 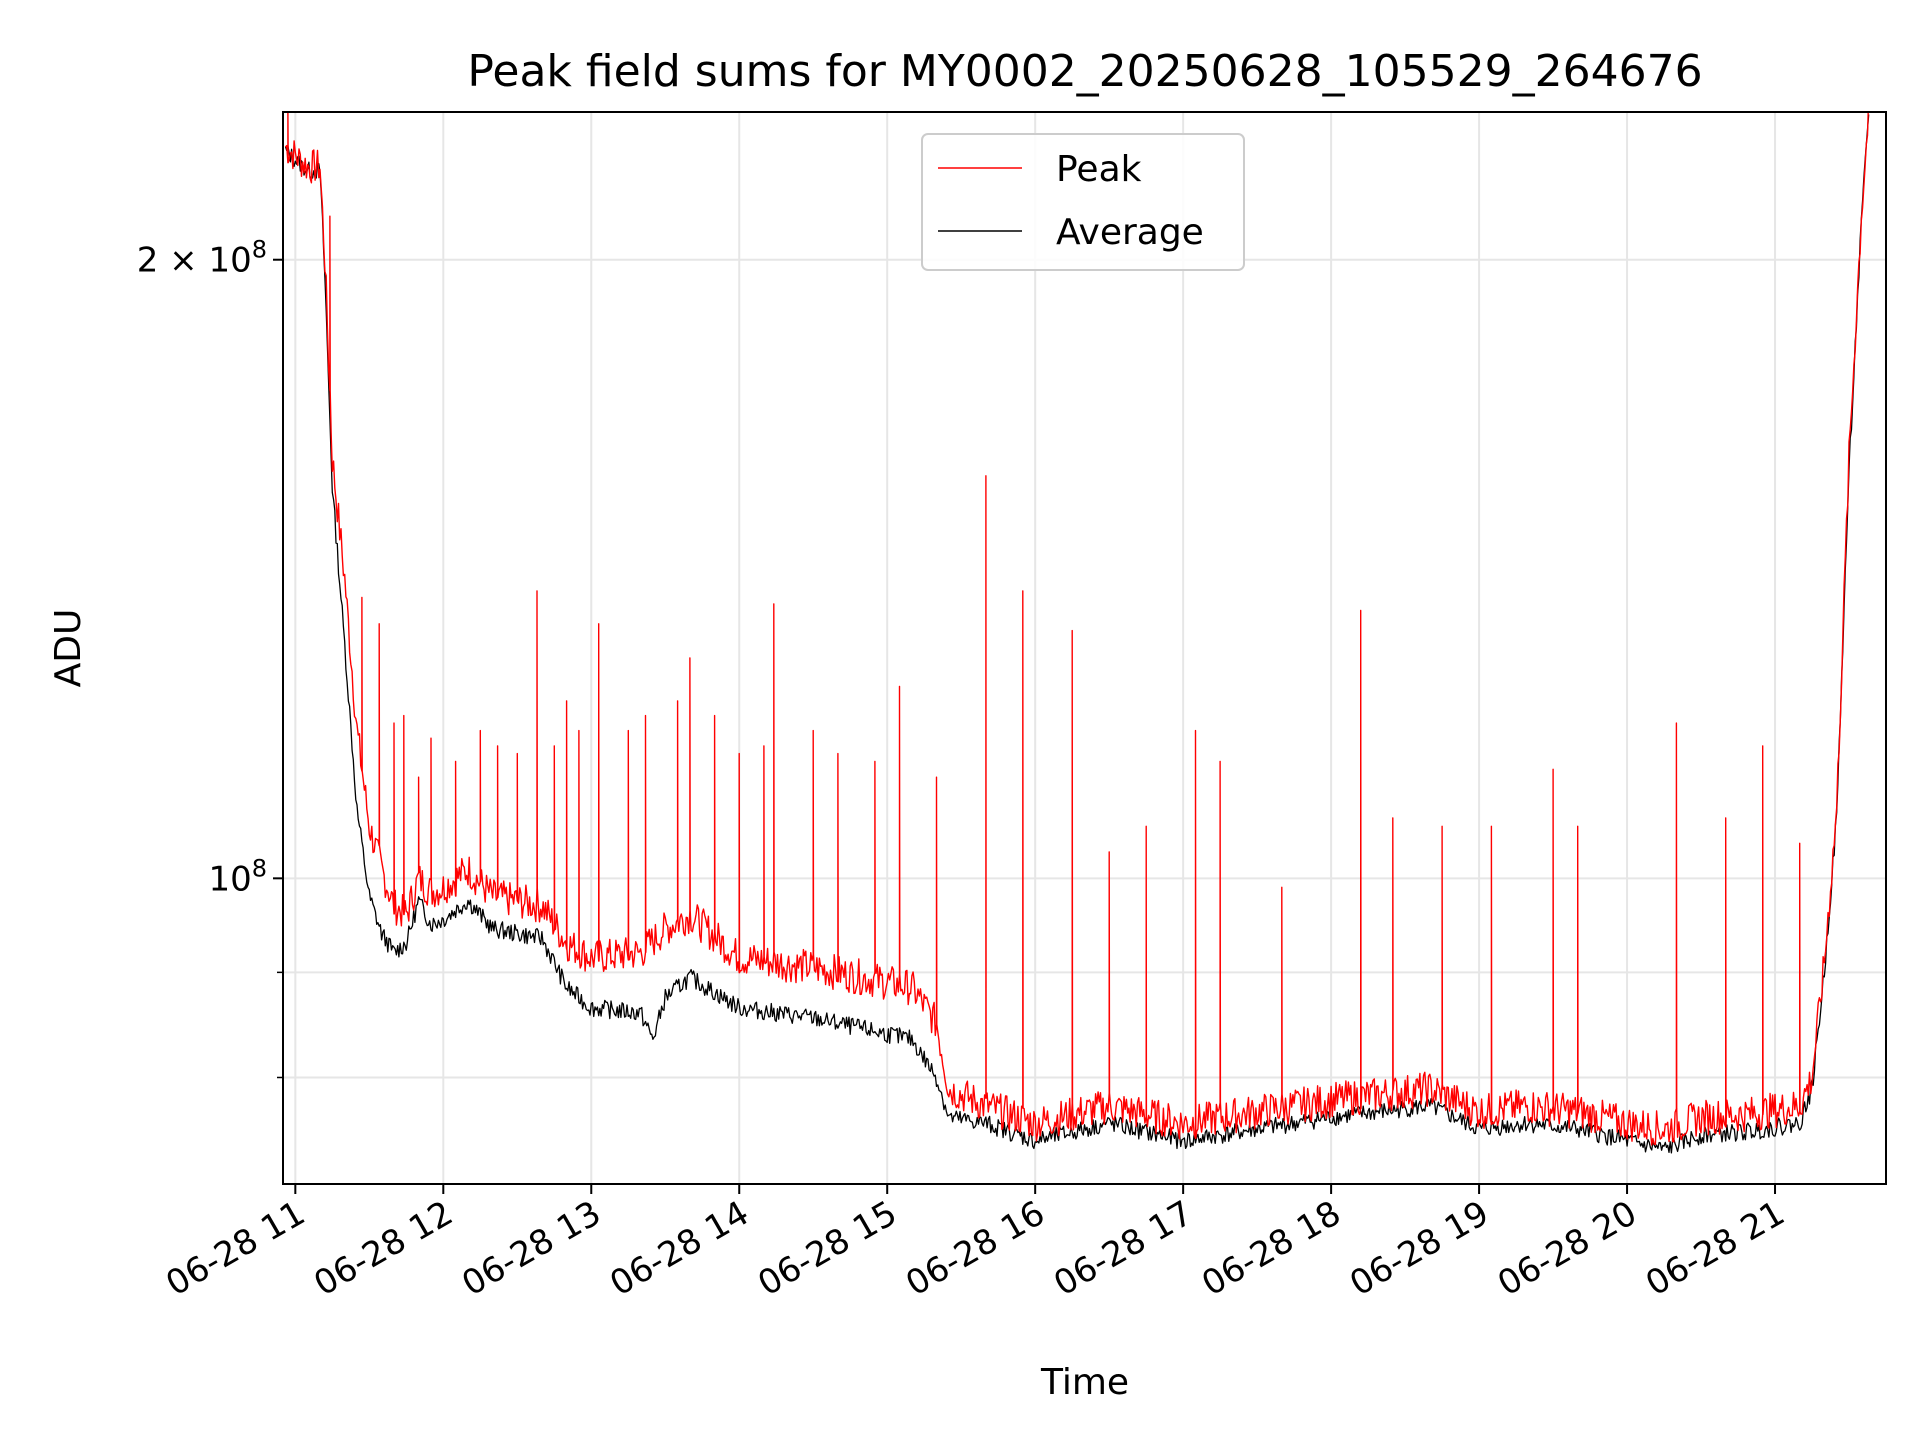 What do you see at coordinates (68, 648) in the screenshot?
I see `y-axis-label: ADU` at bounding box center [68, 648].